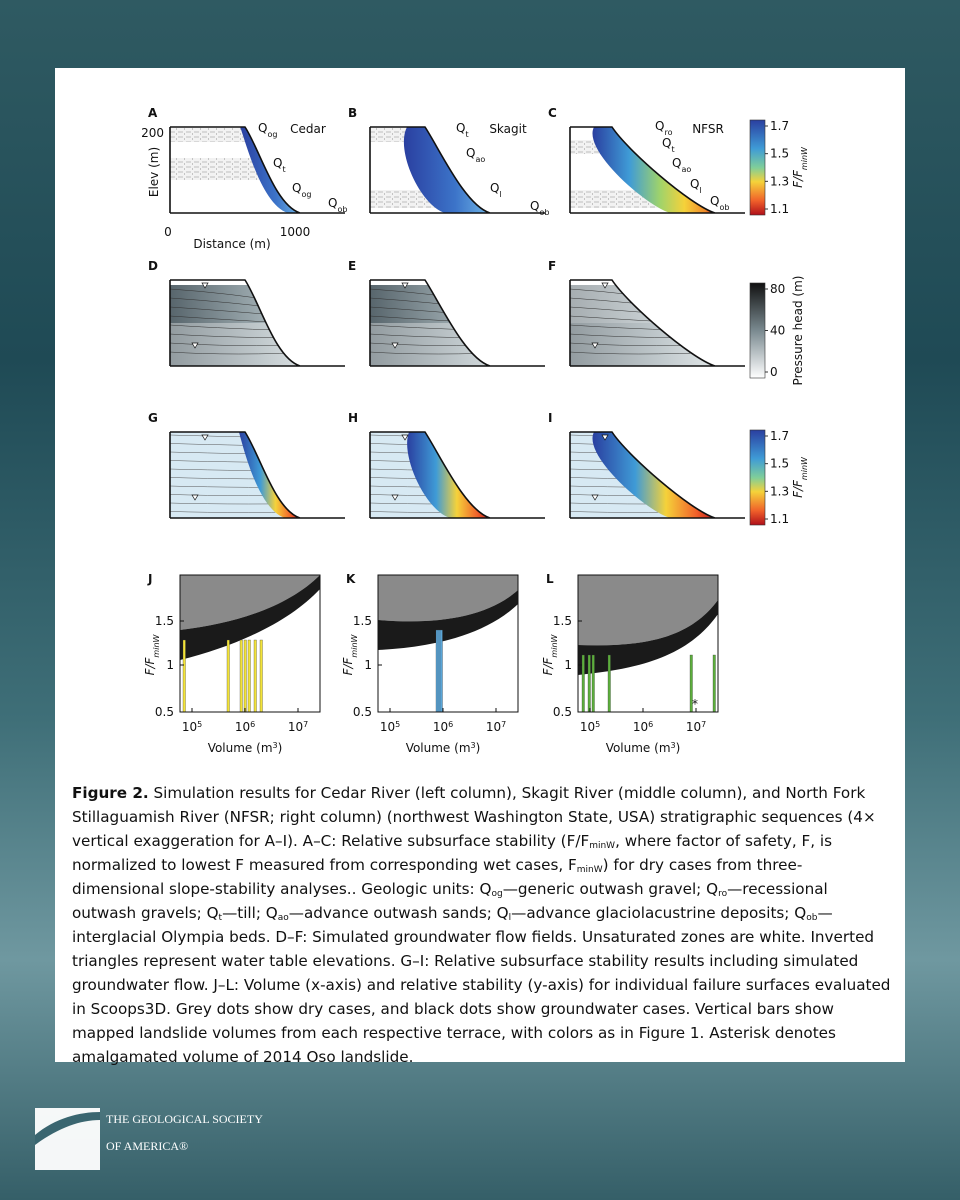 This screenshot has height=1200, width=960. I want to click on caption-text: —recessional outwash gravels; Q, so click(450, 901).